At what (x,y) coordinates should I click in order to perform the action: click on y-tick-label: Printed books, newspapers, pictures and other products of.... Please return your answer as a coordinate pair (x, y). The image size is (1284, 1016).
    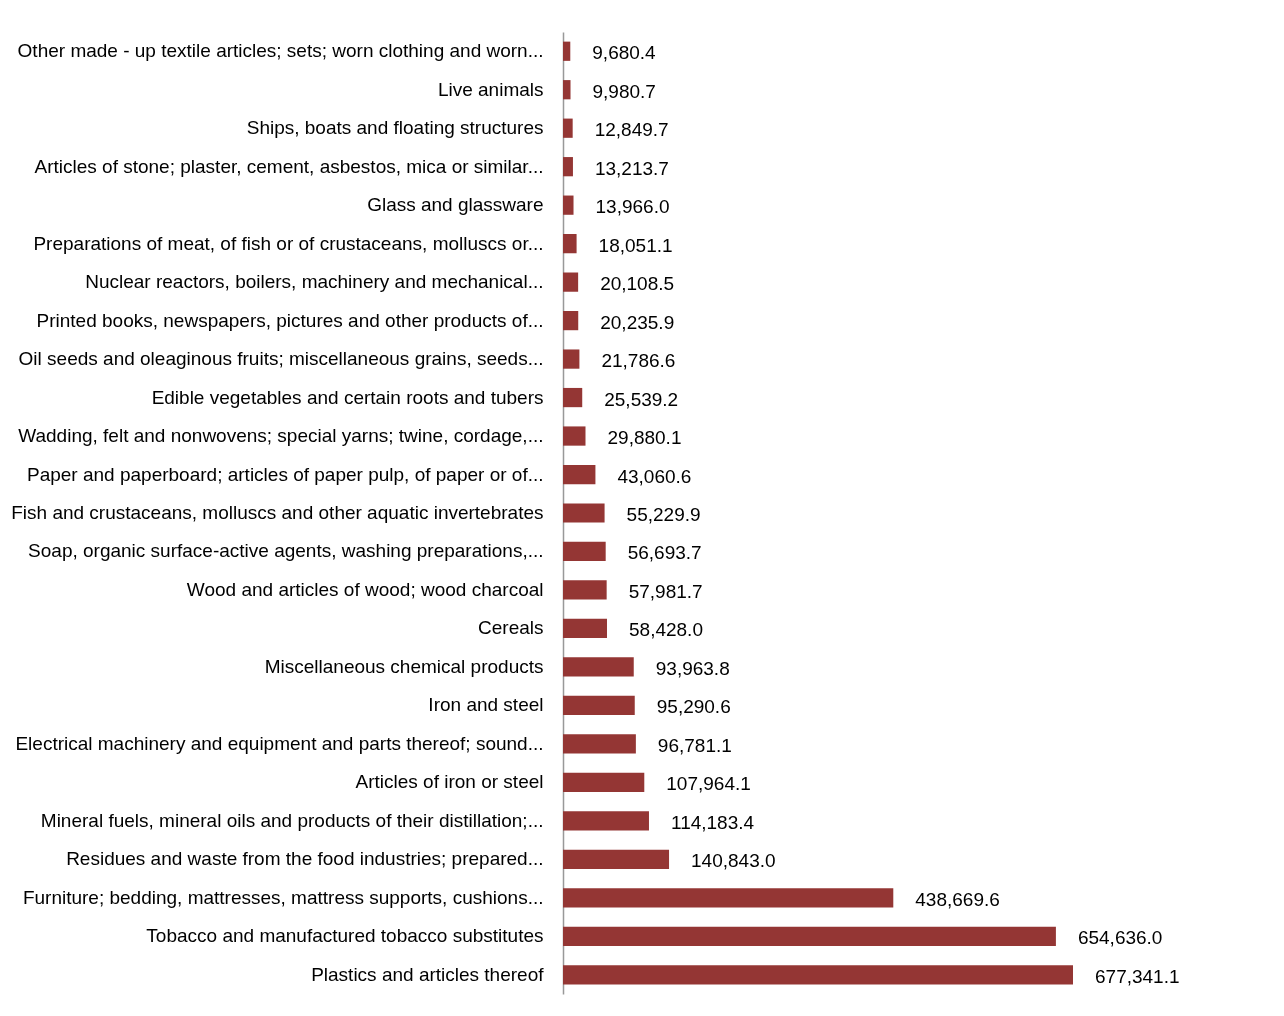
    Looking at the image, I should click on (290, 320).